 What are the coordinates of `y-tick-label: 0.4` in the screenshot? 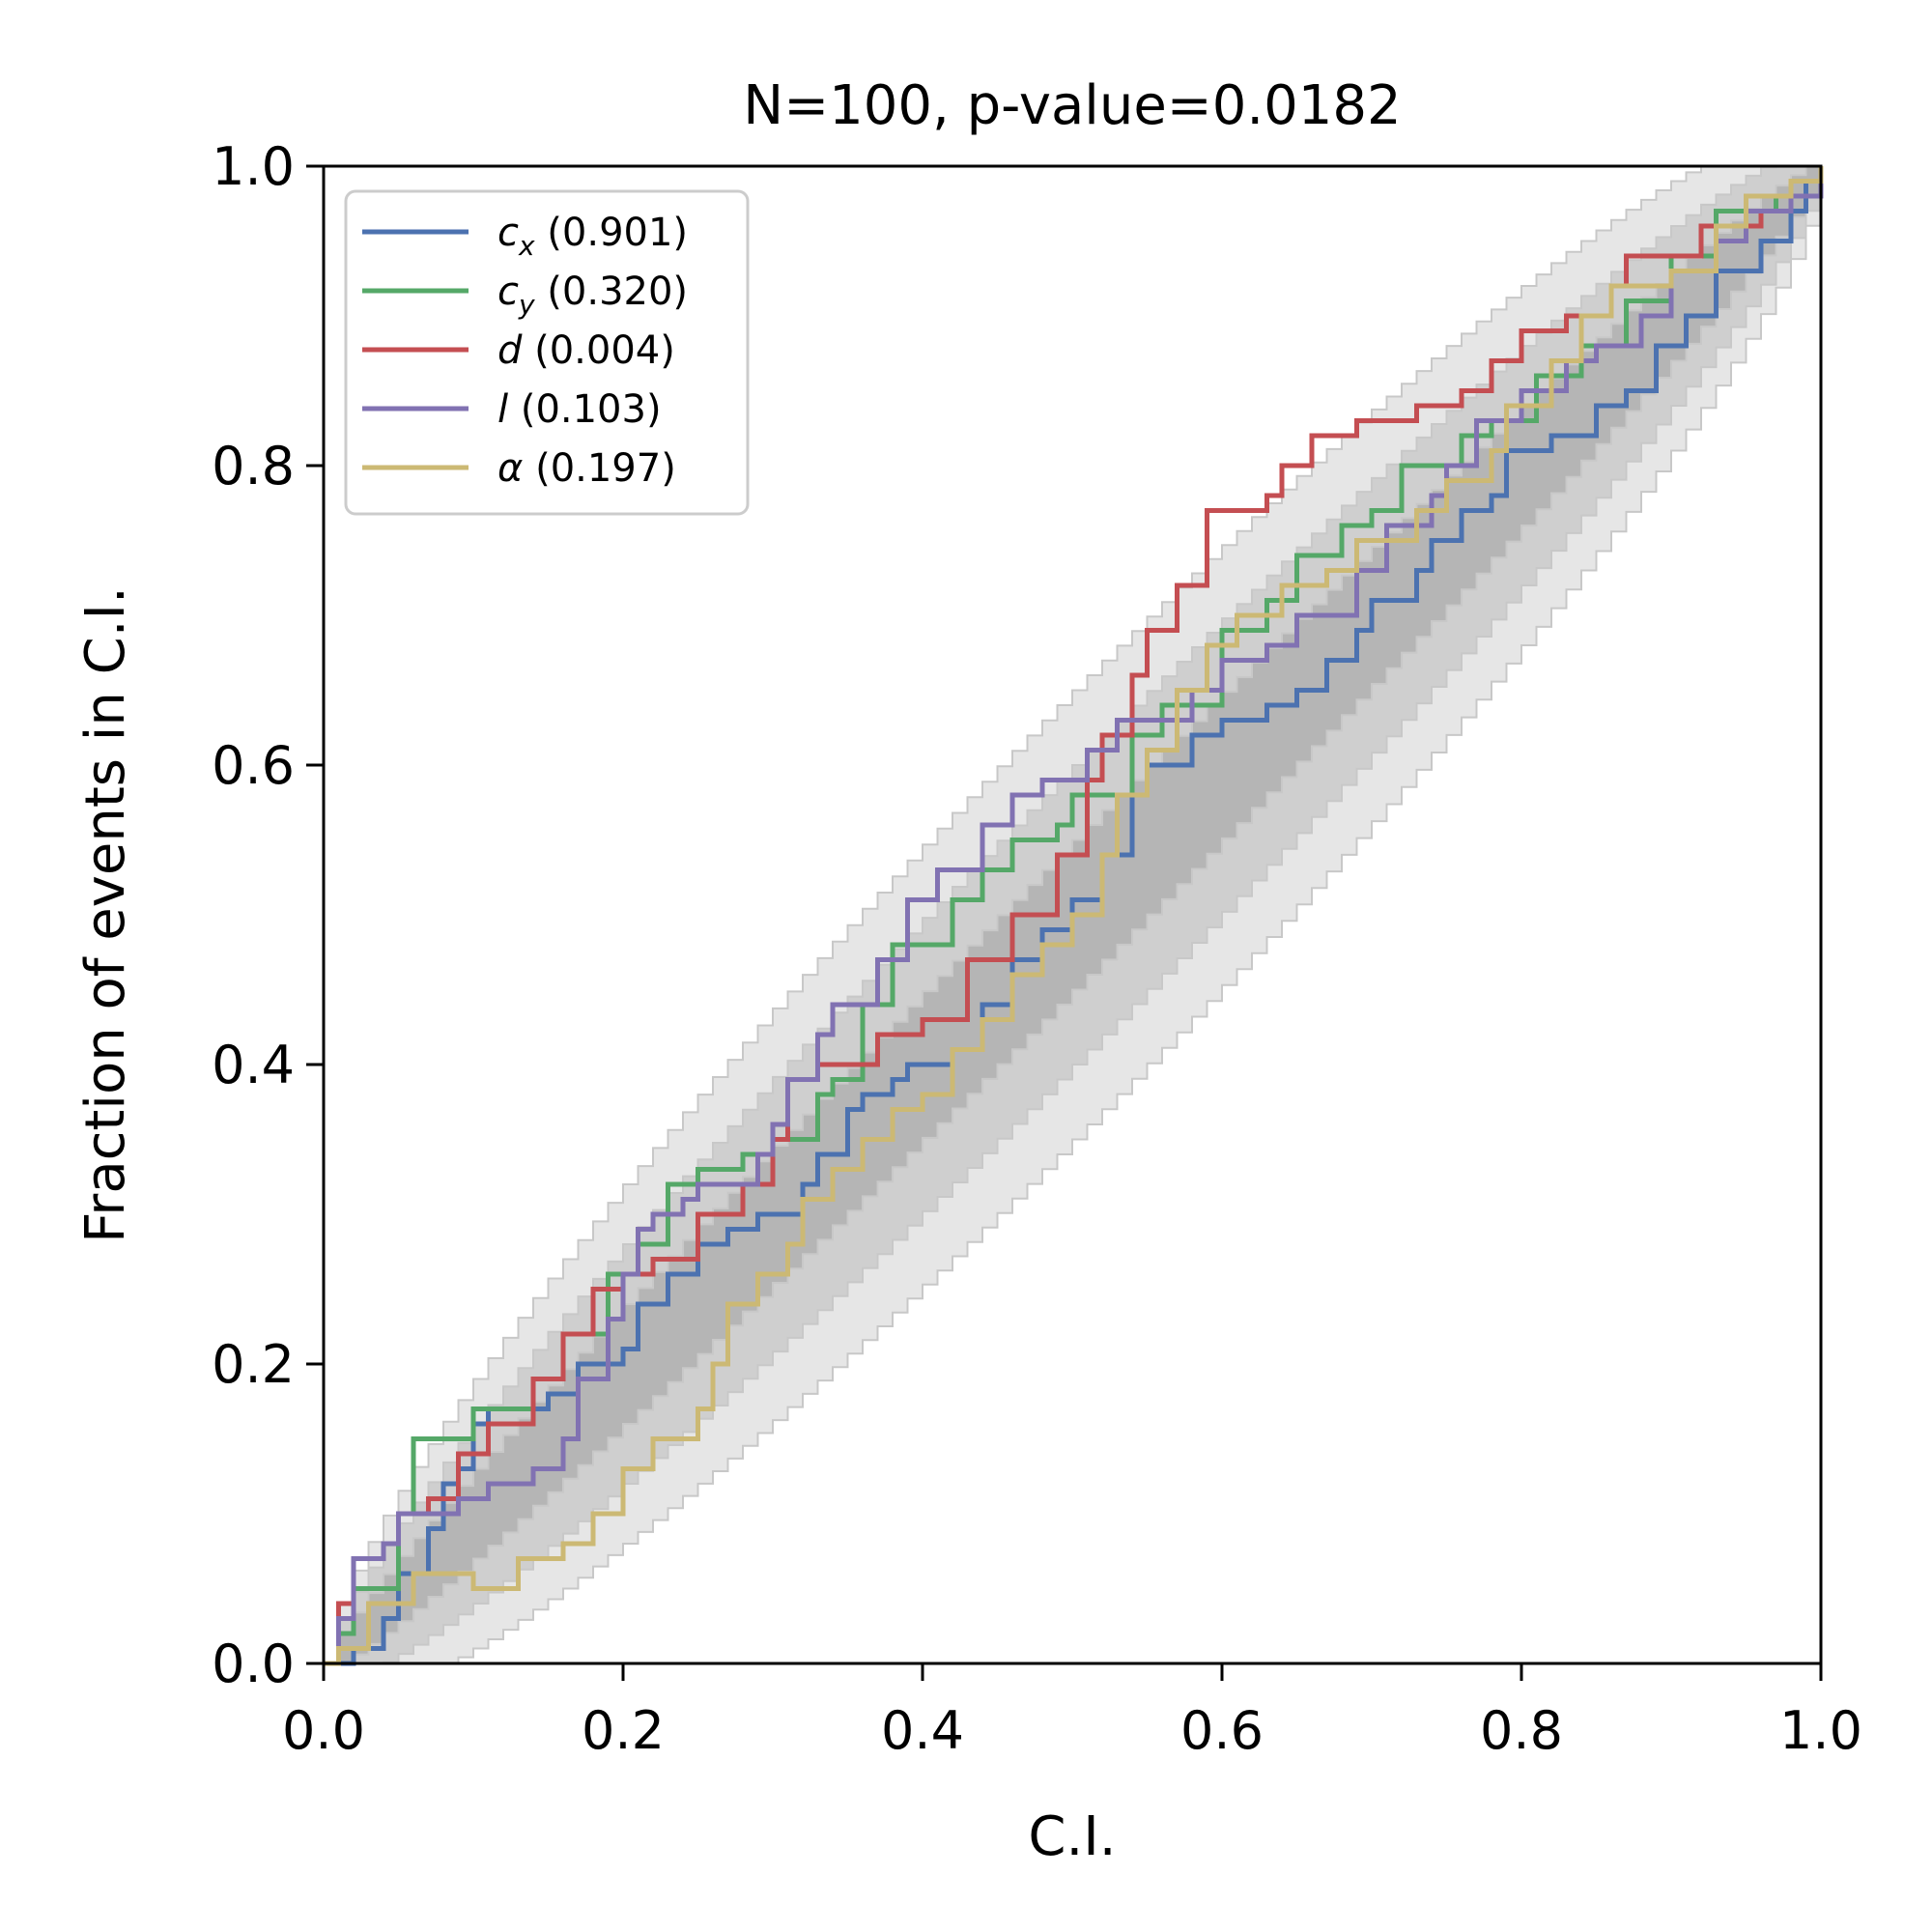 It's located at (253, 1065).